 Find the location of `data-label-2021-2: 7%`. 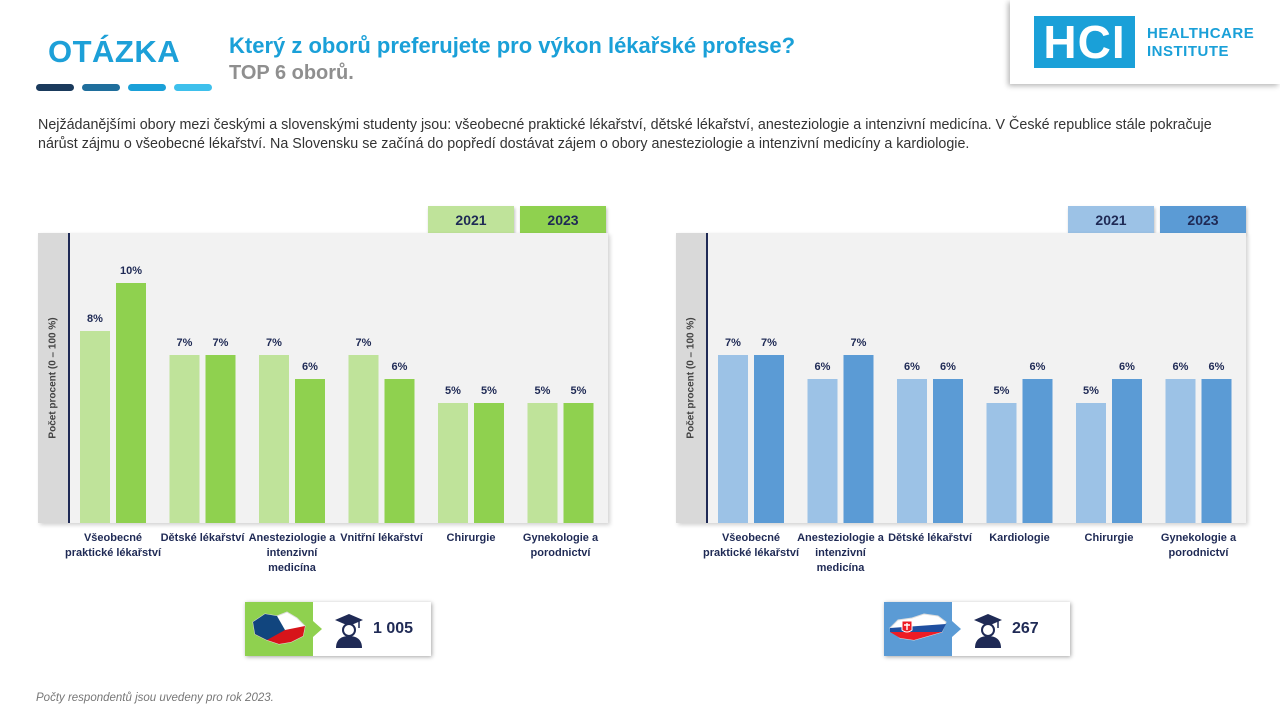

data-label-2021-2: 7% is located at coordinates (274, 343).